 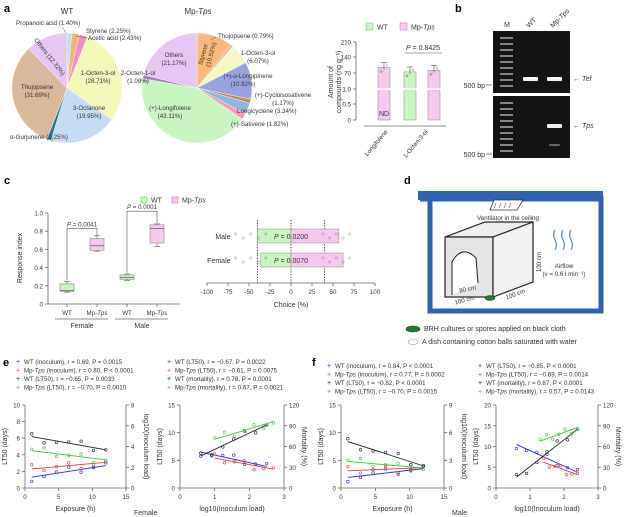 What do you see at coordinates (283, 95) in the screenshot?
I see `pie-label-4: (+)-Cycloisosativene` at bounding box center [283, 95].